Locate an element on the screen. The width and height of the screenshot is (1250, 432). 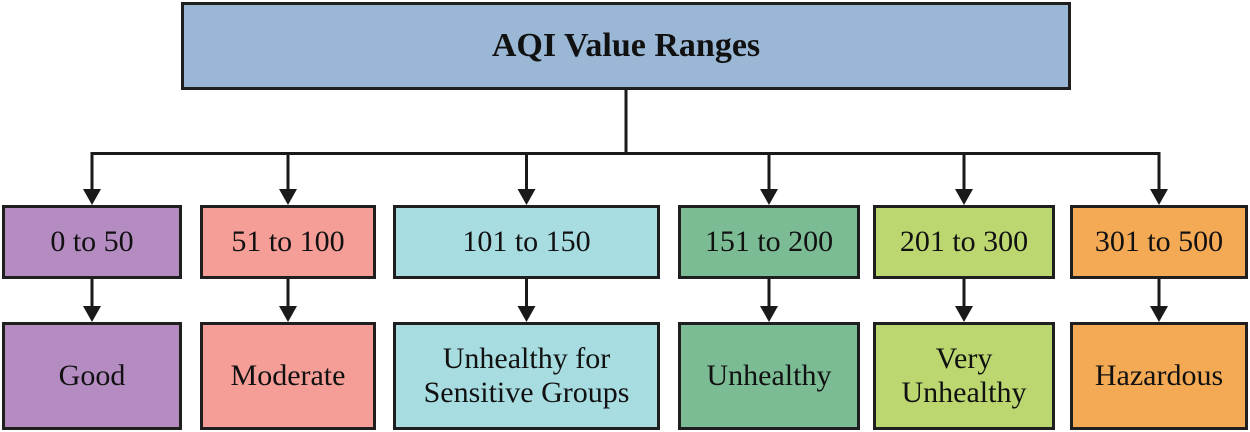
category-box-hazardous: Hazardous is located at coordinates (1159, 376).